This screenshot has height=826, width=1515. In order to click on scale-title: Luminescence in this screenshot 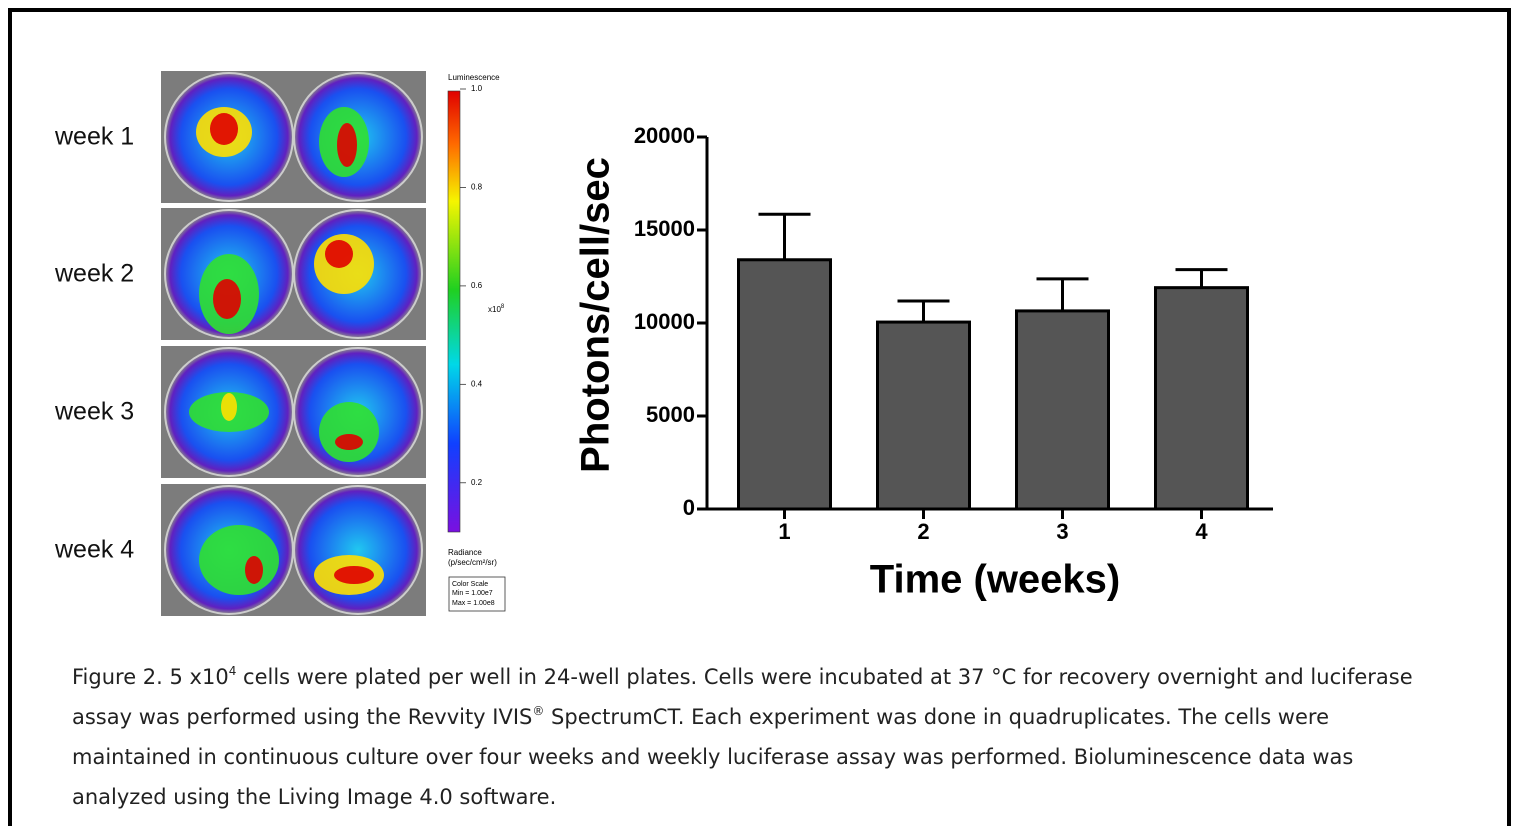, I will do `click(474, 77)`.